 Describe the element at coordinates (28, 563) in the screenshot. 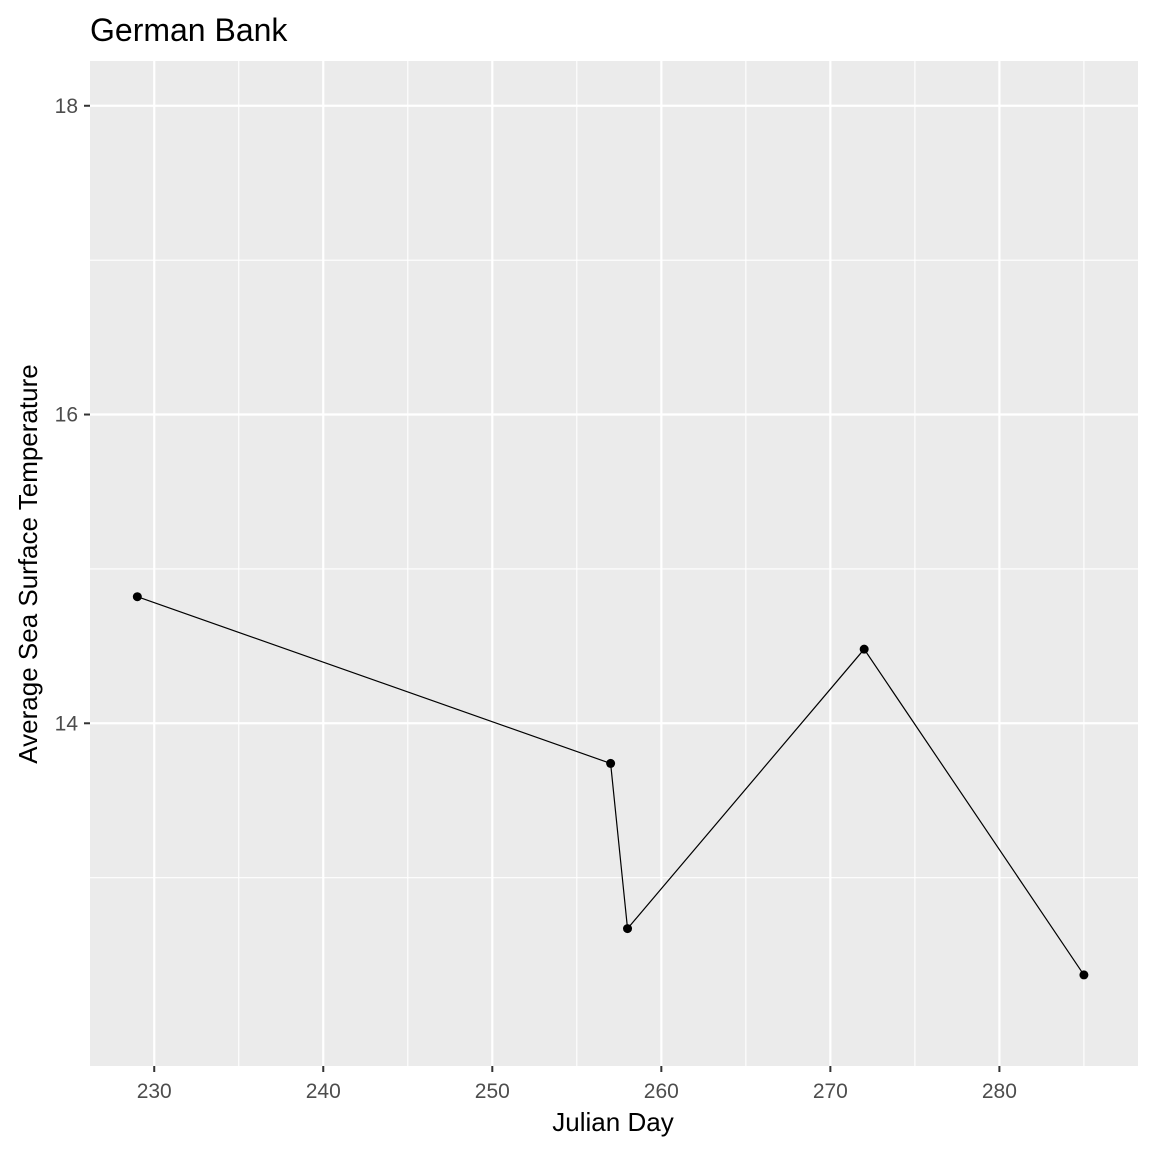

I see `y-axis-title: Average Sea Surface Temperature` at that location.